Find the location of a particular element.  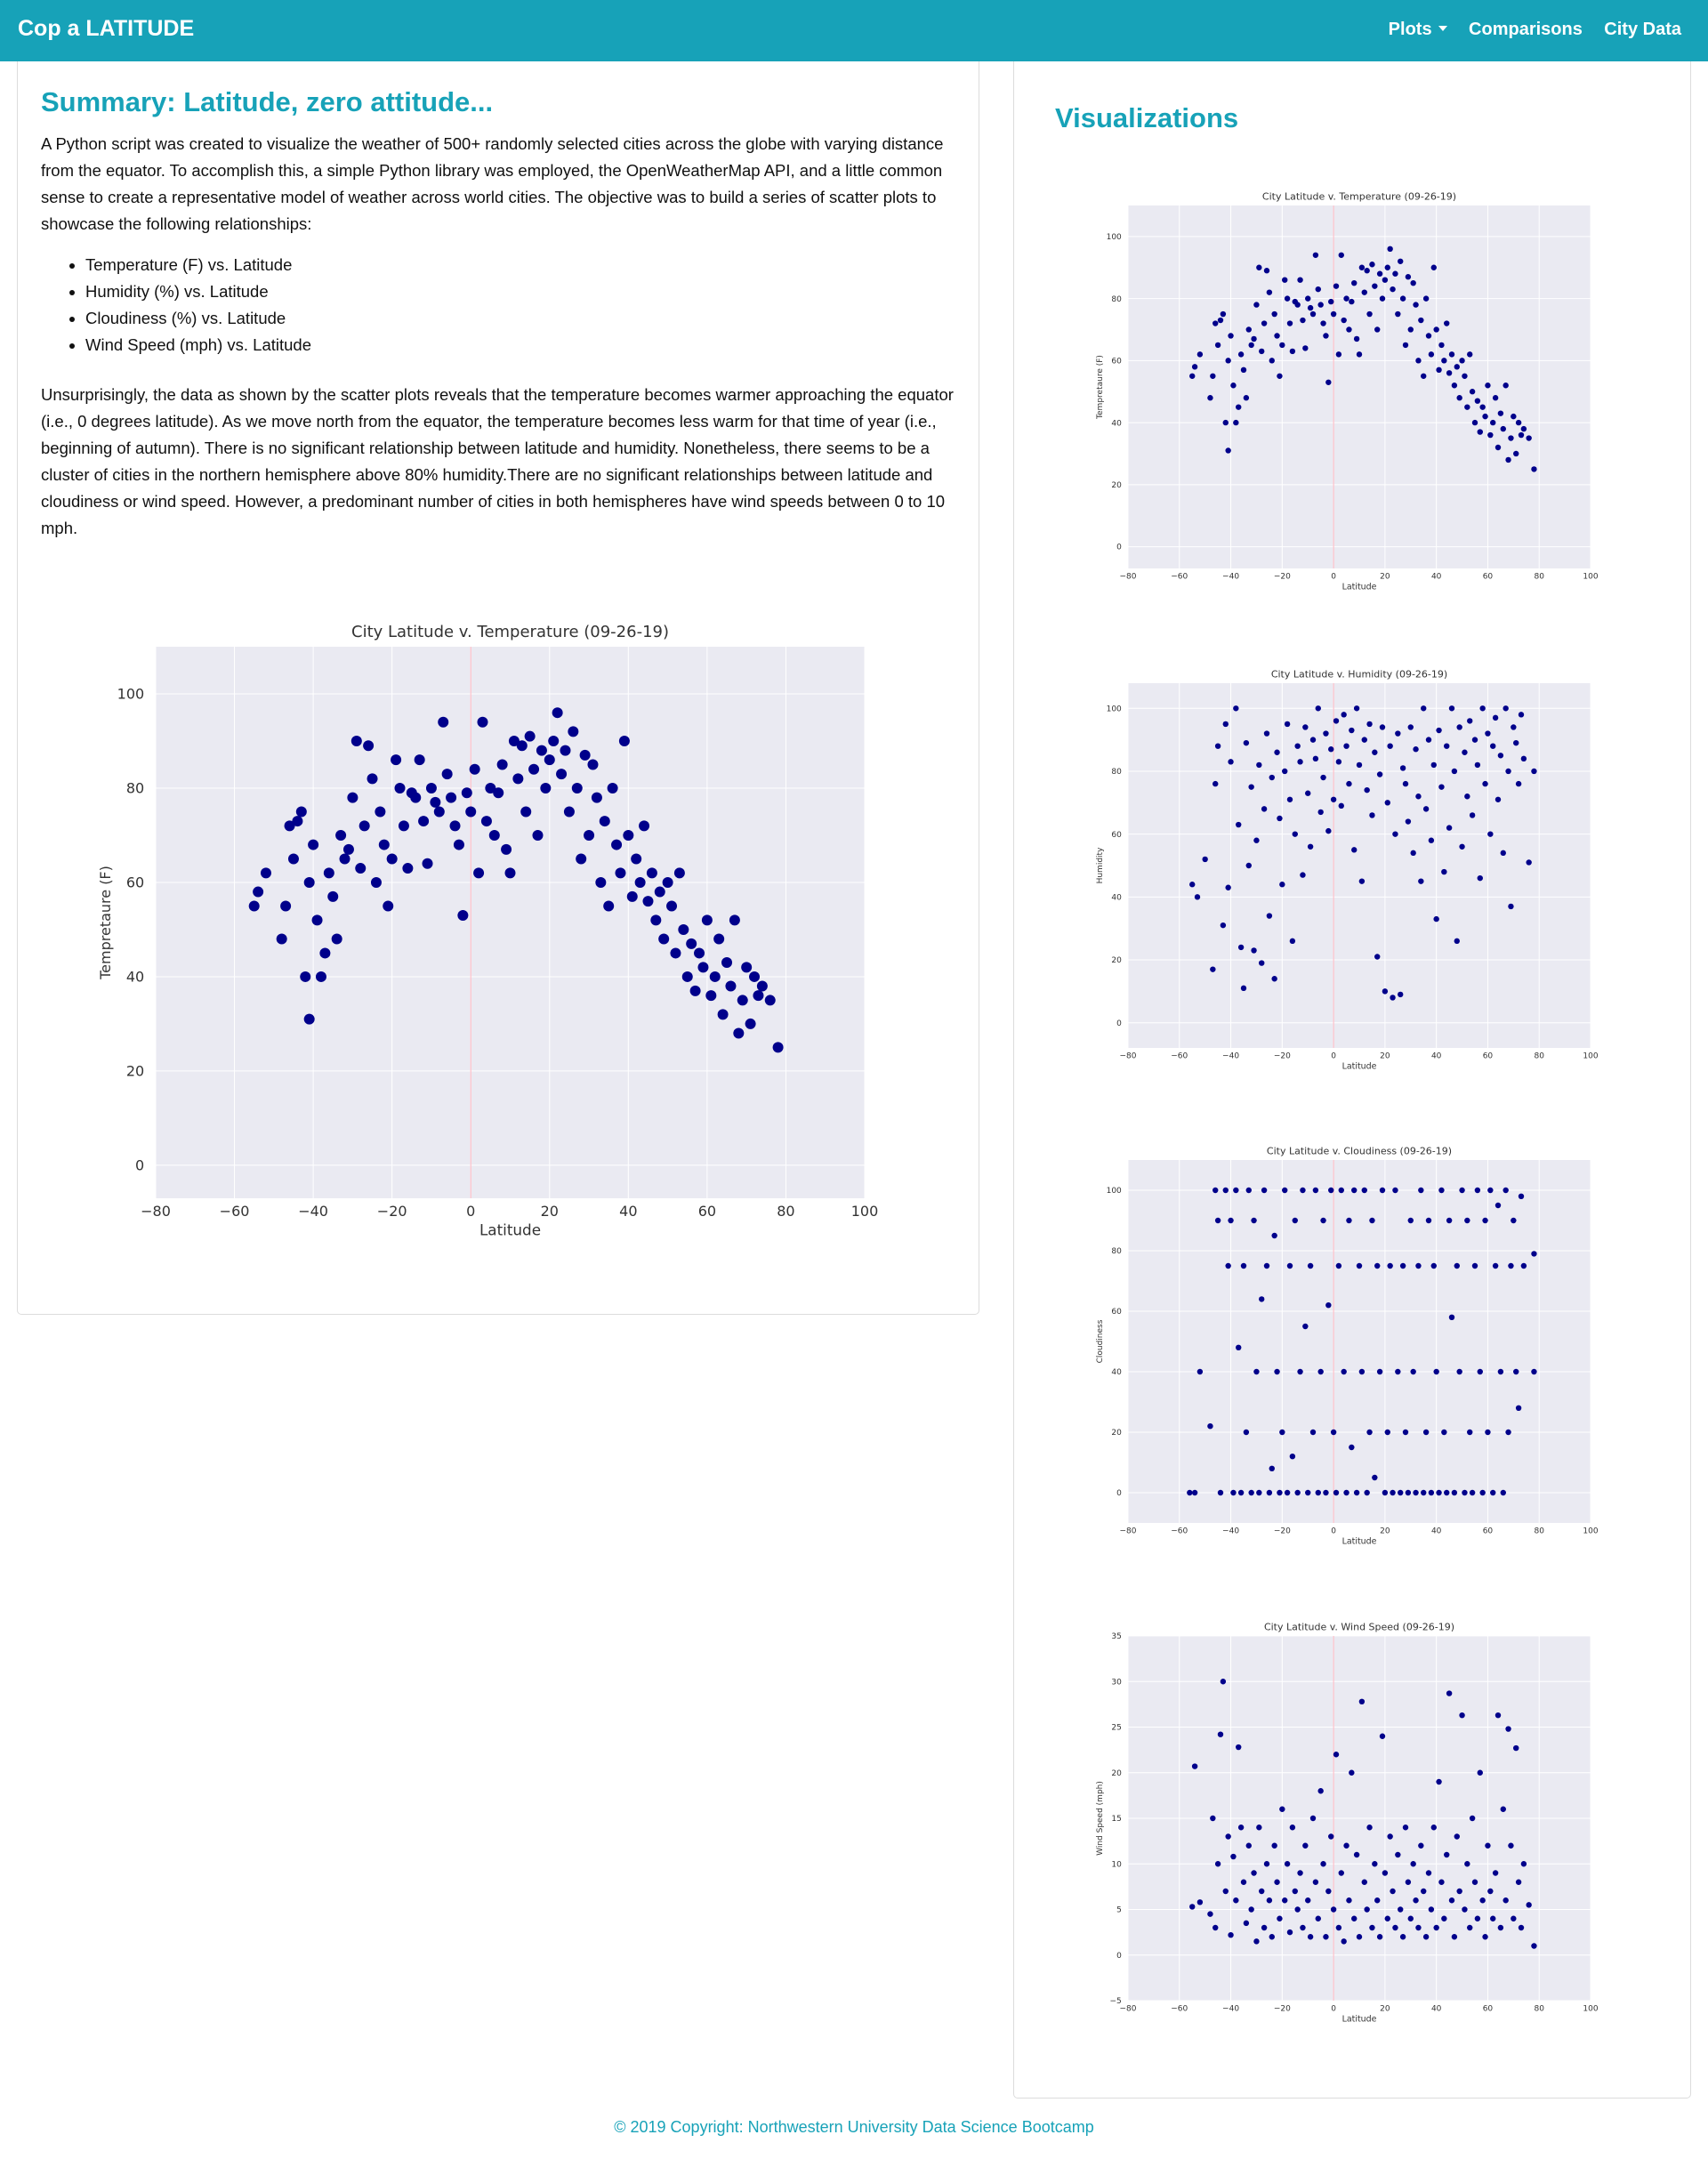

brand-logo: Cop a LATITUDE is located at coordinates (106, 28).